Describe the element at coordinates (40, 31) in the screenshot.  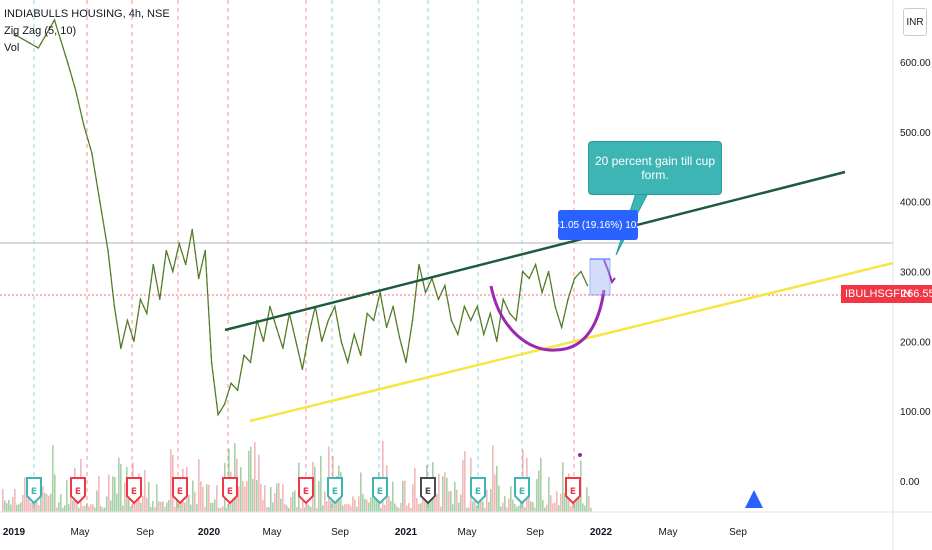
I see `legend-zigzag: Zig Zag (5, 10)` at that location.